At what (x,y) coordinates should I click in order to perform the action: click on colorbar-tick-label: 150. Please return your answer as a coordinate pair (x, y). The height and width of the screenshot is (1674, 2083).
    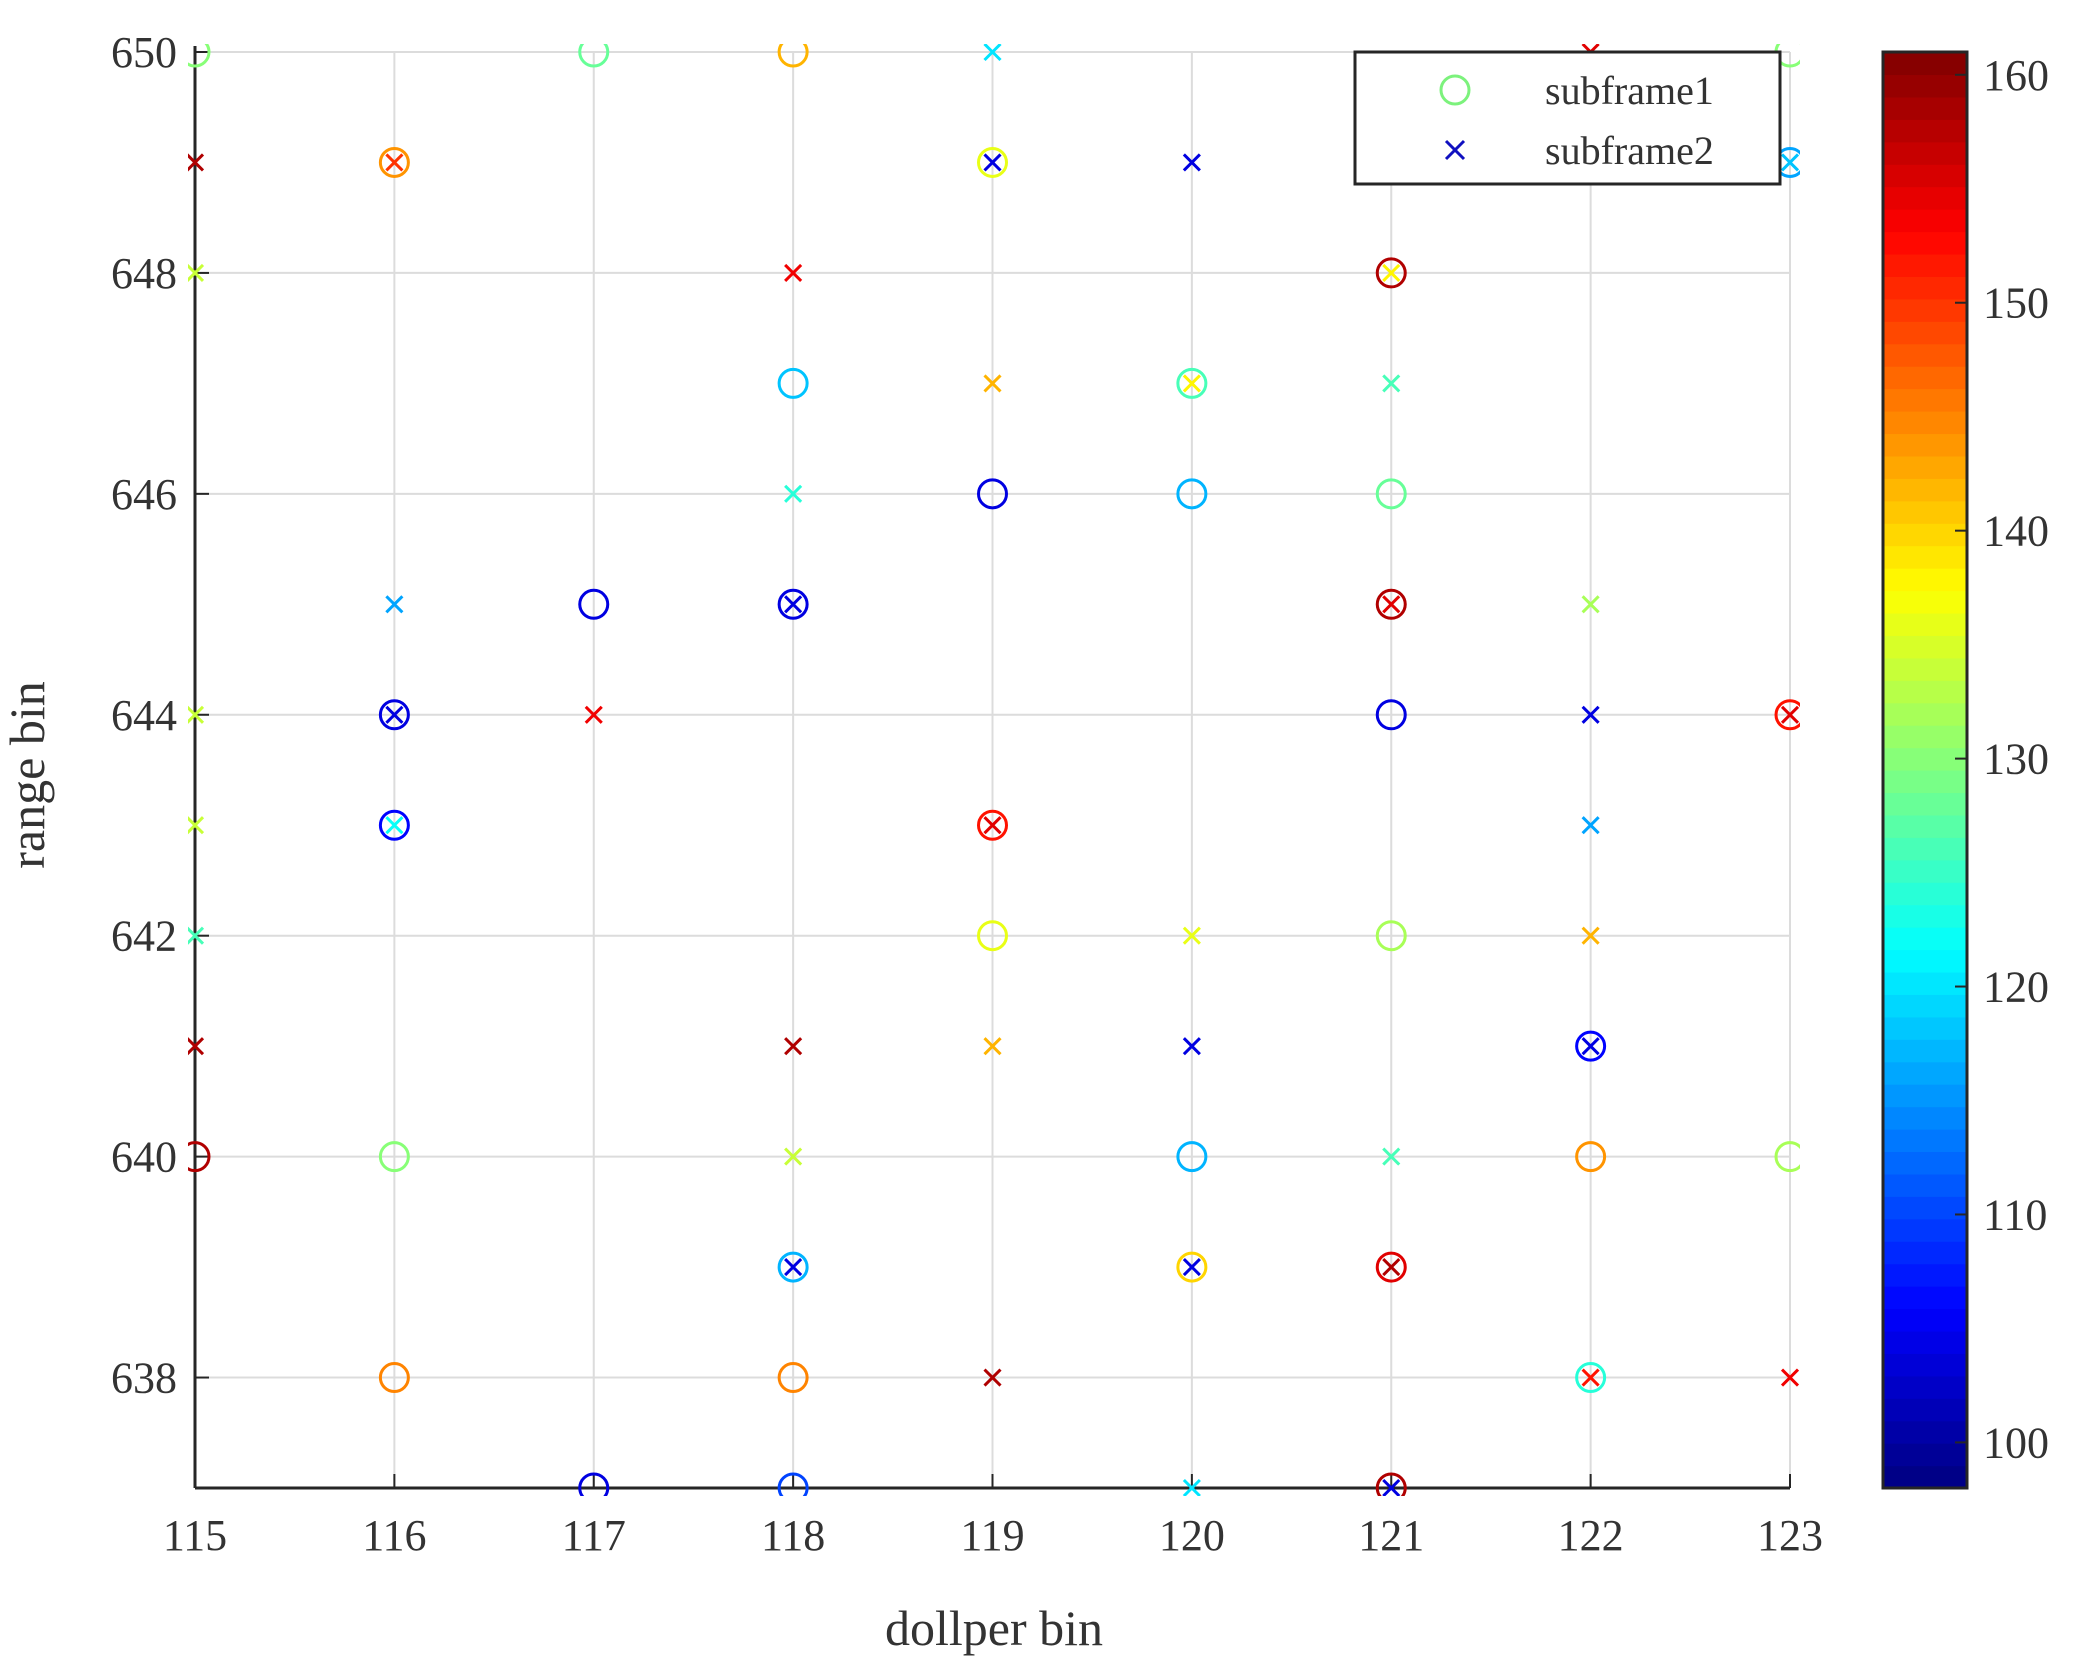
    Looking at the image, I should click on (2016, 303).